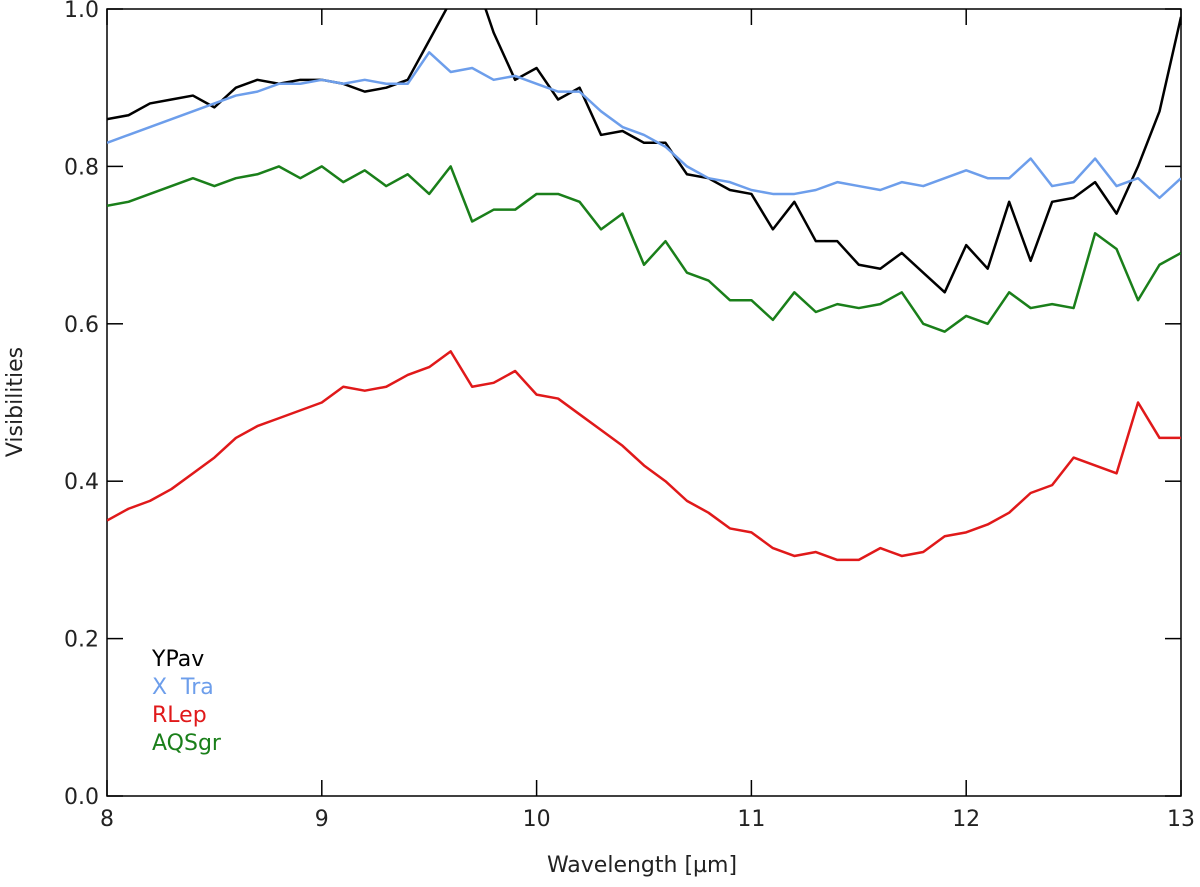 Image resolution: width=1200 pixels, height=887 pixels. Describe the element at coordinates (81, 797) in the screenshot. I see `y-tick-label: 0.0` at that location.